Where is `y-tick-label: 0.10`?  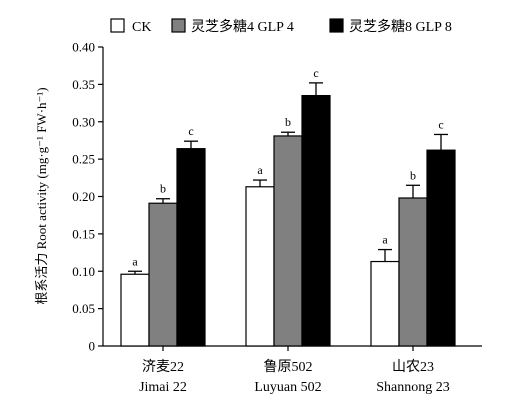
y-tick-label: 0.10 is located at coordinates (83, 271).